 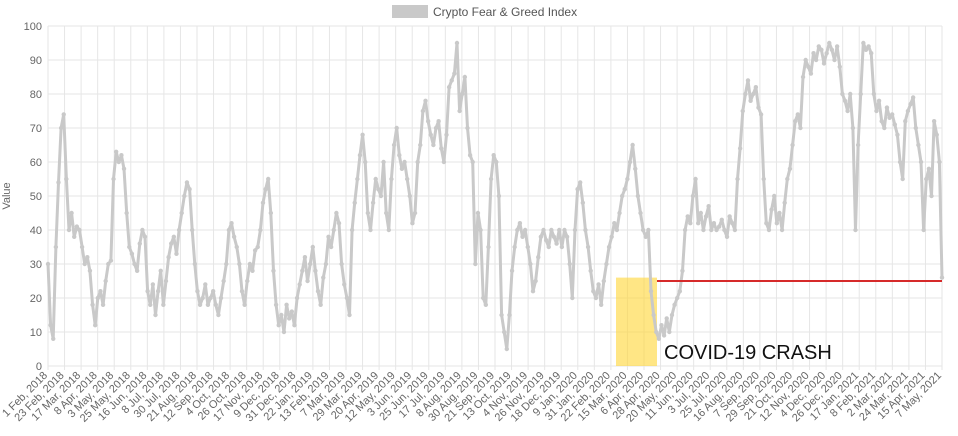 I want to click on legend-label: Crypto Fear & Greed Index, so click(x=505, y=12).